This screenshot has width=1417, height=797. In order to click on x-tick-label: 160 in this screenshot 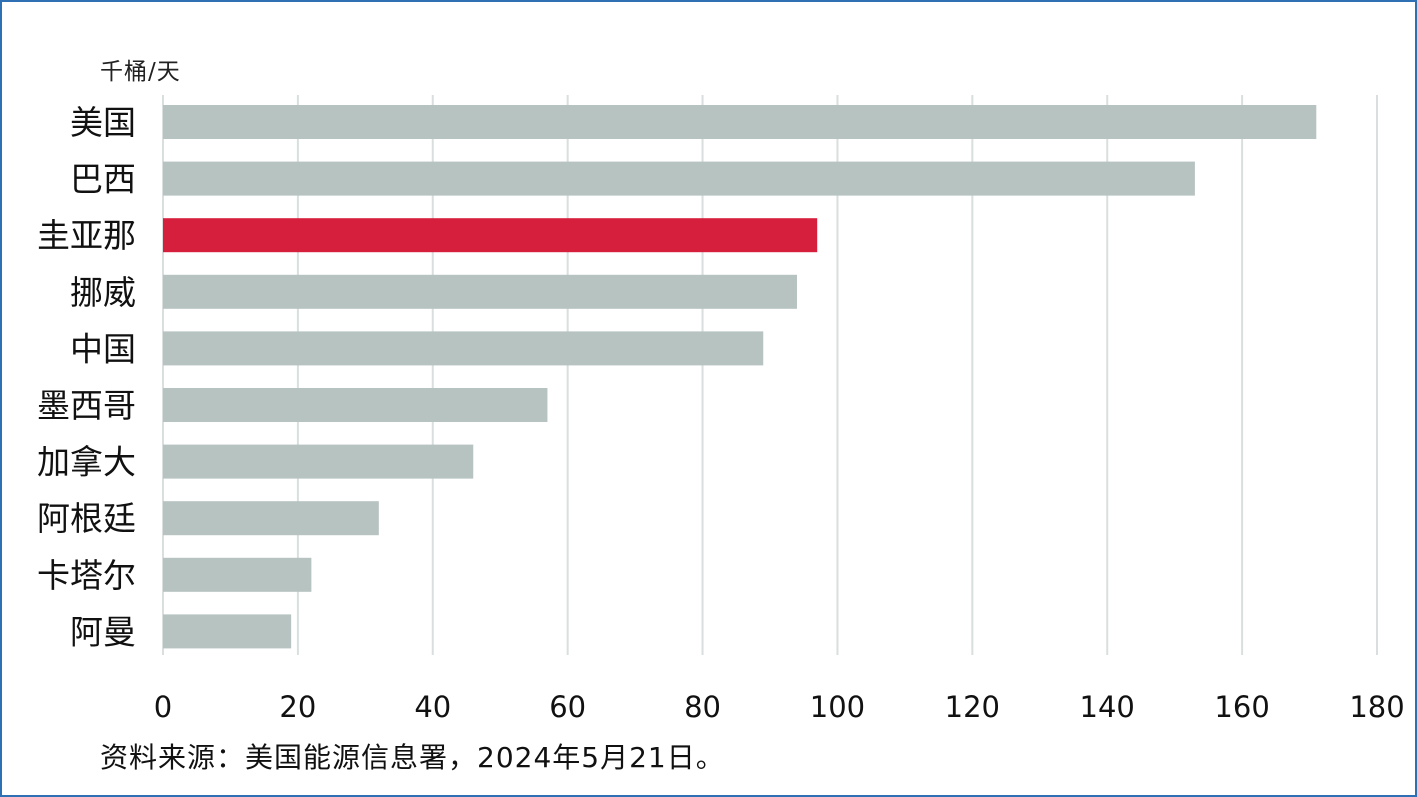, I will do `click(1241, 707)`.